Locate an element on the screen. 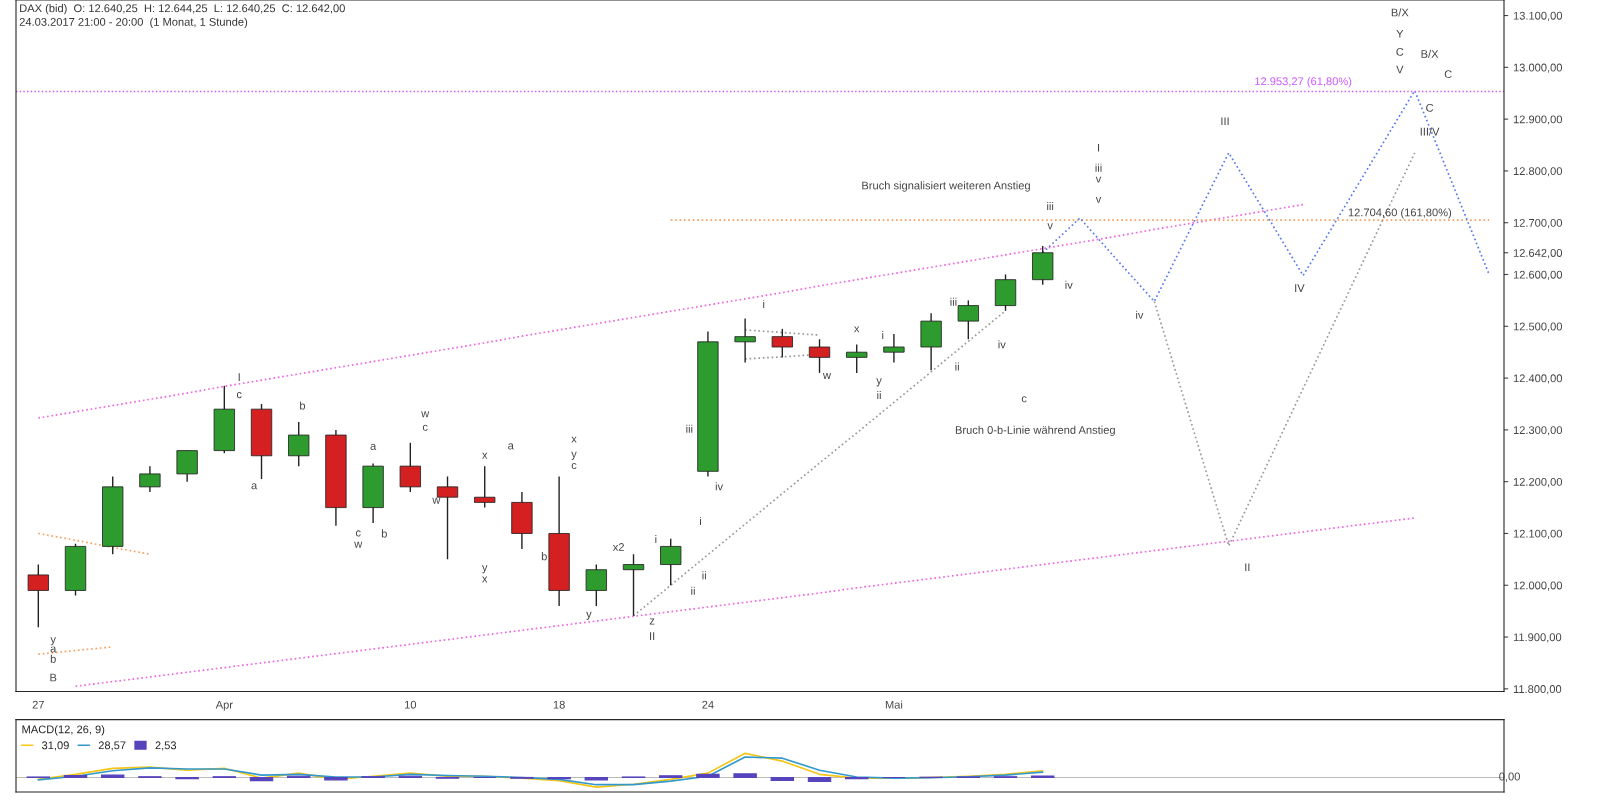  legend-title: MACD(12, 26, 9) is located at coordinates (63, 730).